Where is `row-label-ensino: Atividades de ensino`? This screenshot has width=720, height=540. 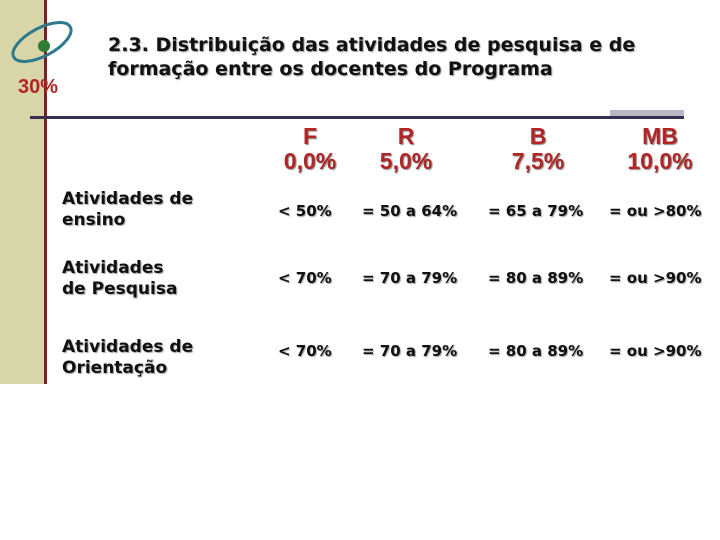
row-label-ensino: Atividades de ensino is located at coordinates (127, 210).